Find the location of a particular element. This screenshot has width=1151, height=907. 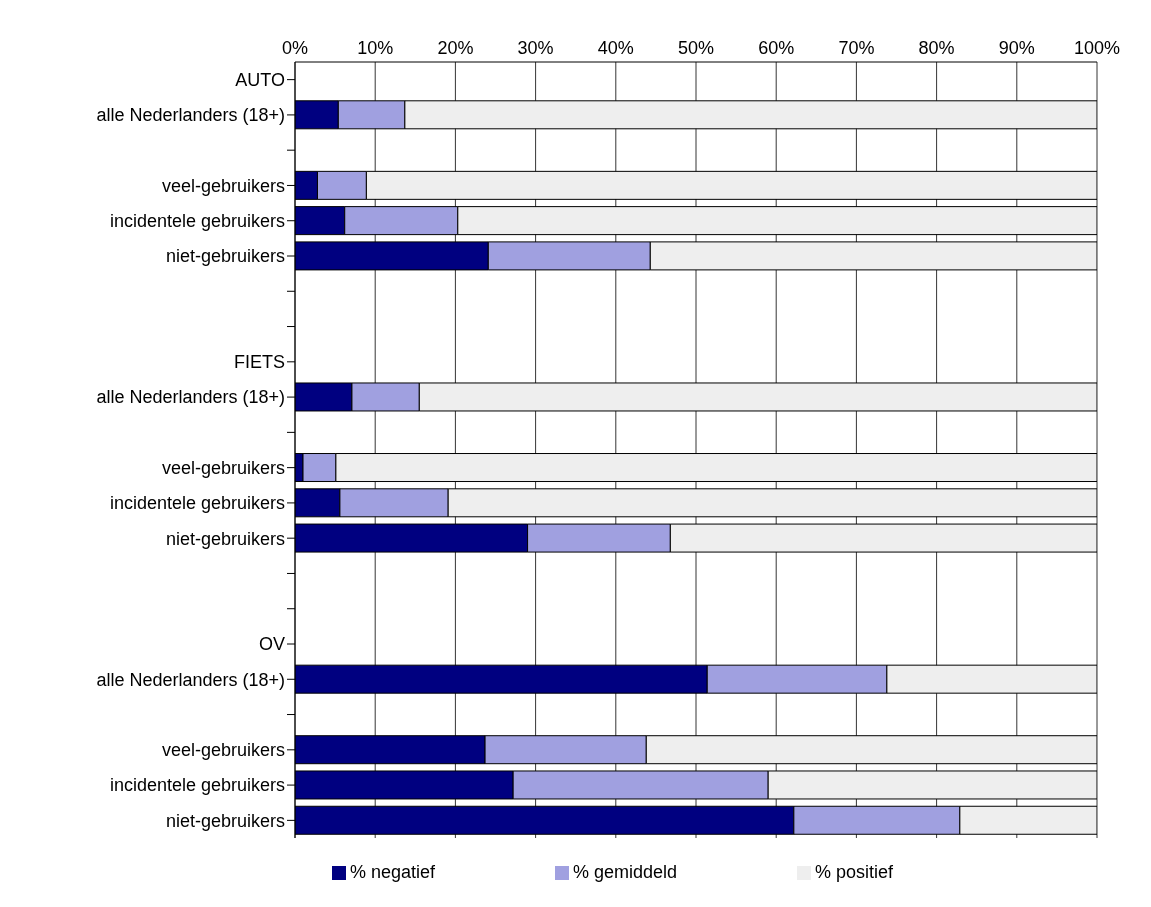

x-tick-label: 60% is located at coordinates (776, 48).